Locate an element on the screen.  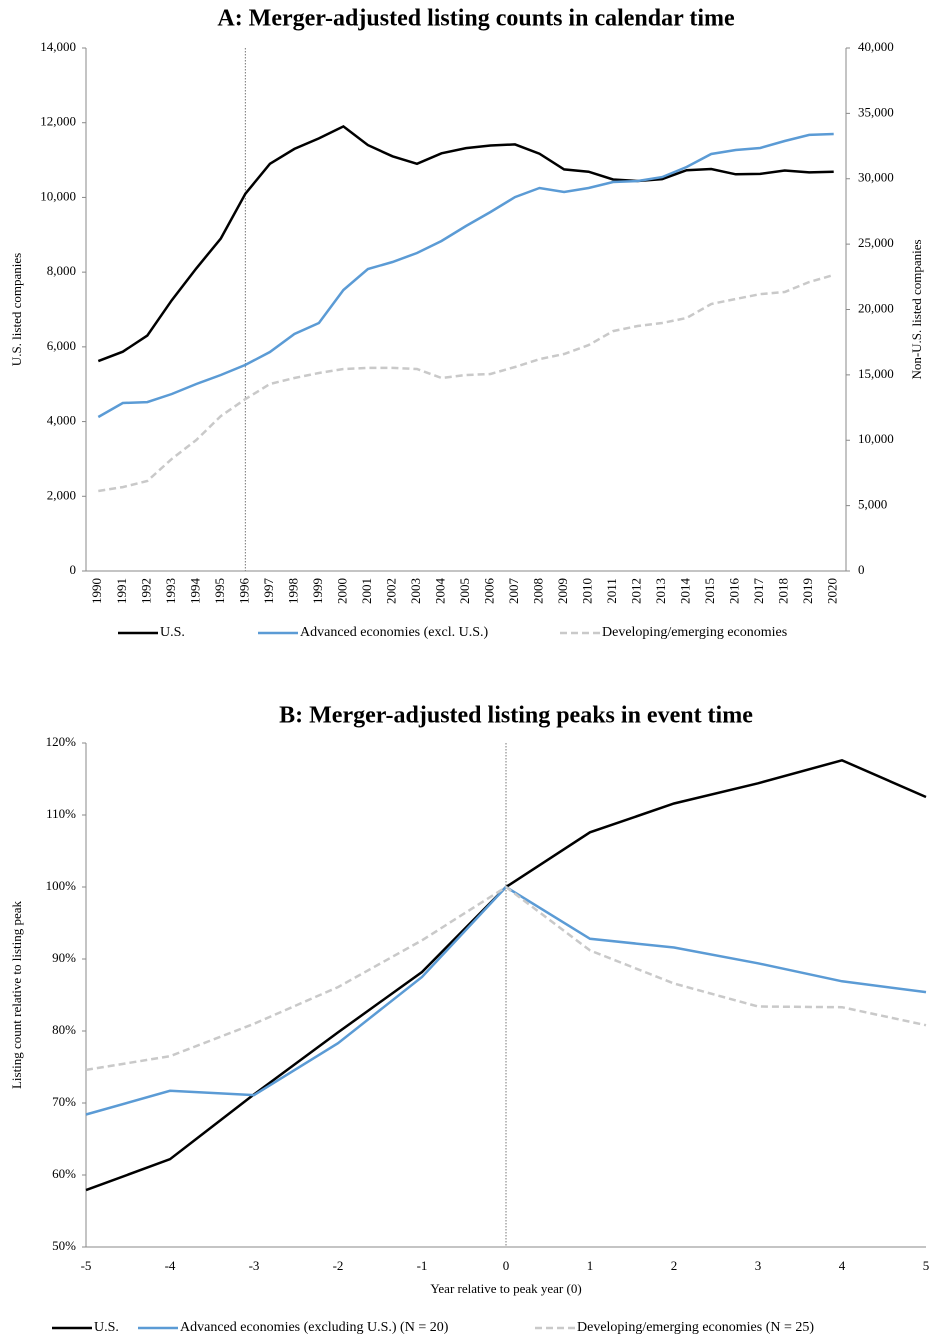
x-tick-label: 2003 is located at coordinates (415, 591).